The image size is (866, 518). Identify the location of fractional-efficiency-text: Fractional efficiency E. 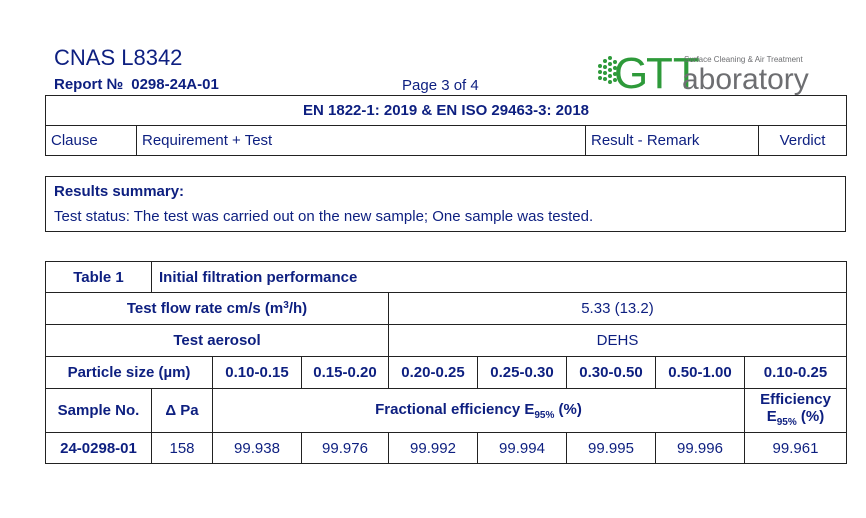
(455, 409).